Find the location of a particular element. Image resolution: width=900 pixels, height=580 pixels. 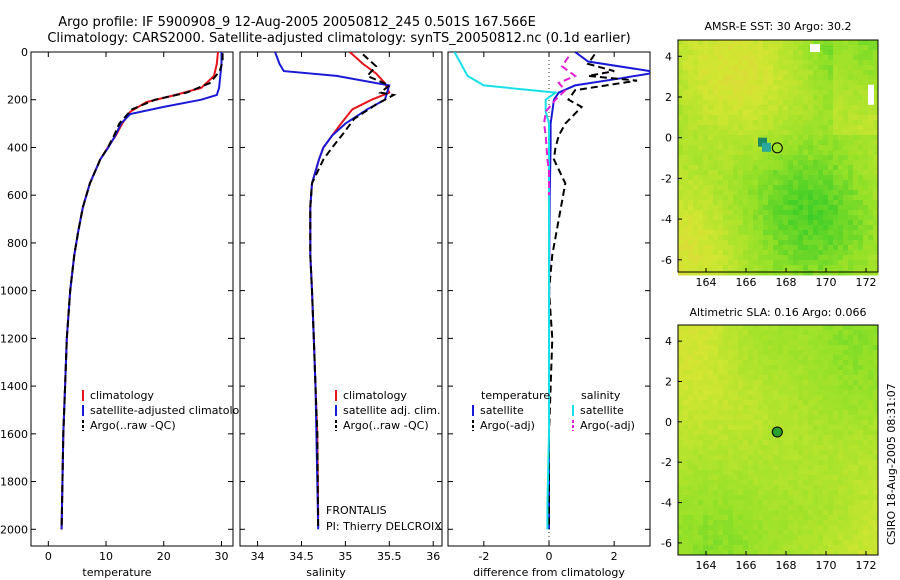

series-line-argo-raw-qc- is located at coordinates (142, 291).